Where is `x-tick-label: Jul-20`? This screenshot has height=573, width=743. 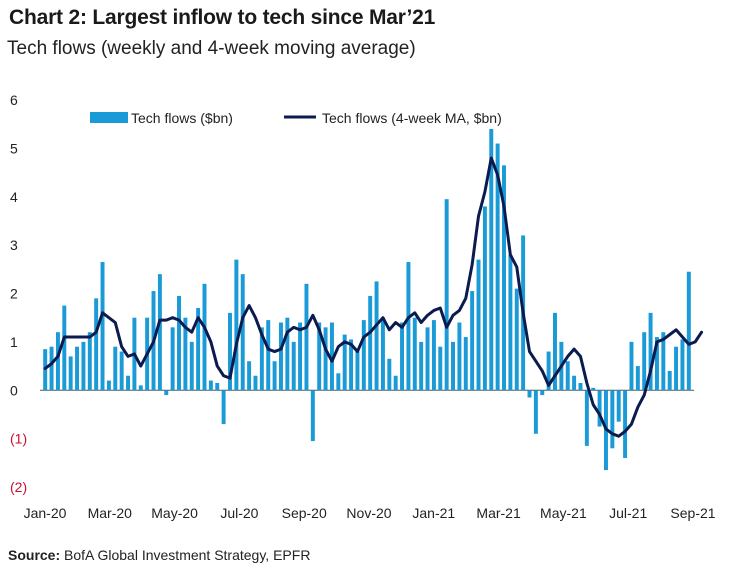
x-tick-label: Jul-20 is located at coordinates (239, 513).